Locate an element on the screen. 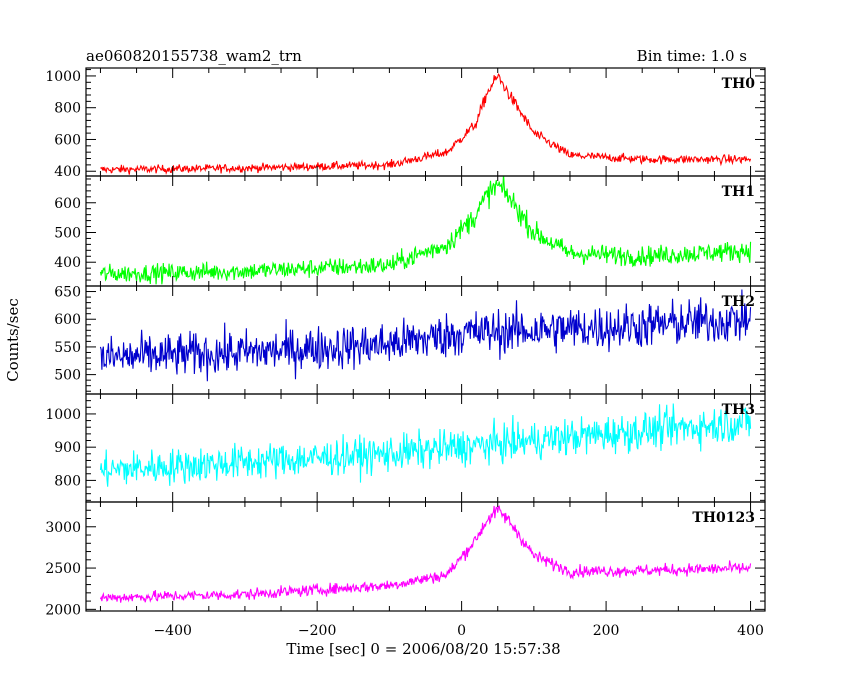 The width and height of the screenshot is (850, 680). x-tick-label: 0 is located at coordinates (461, 631).